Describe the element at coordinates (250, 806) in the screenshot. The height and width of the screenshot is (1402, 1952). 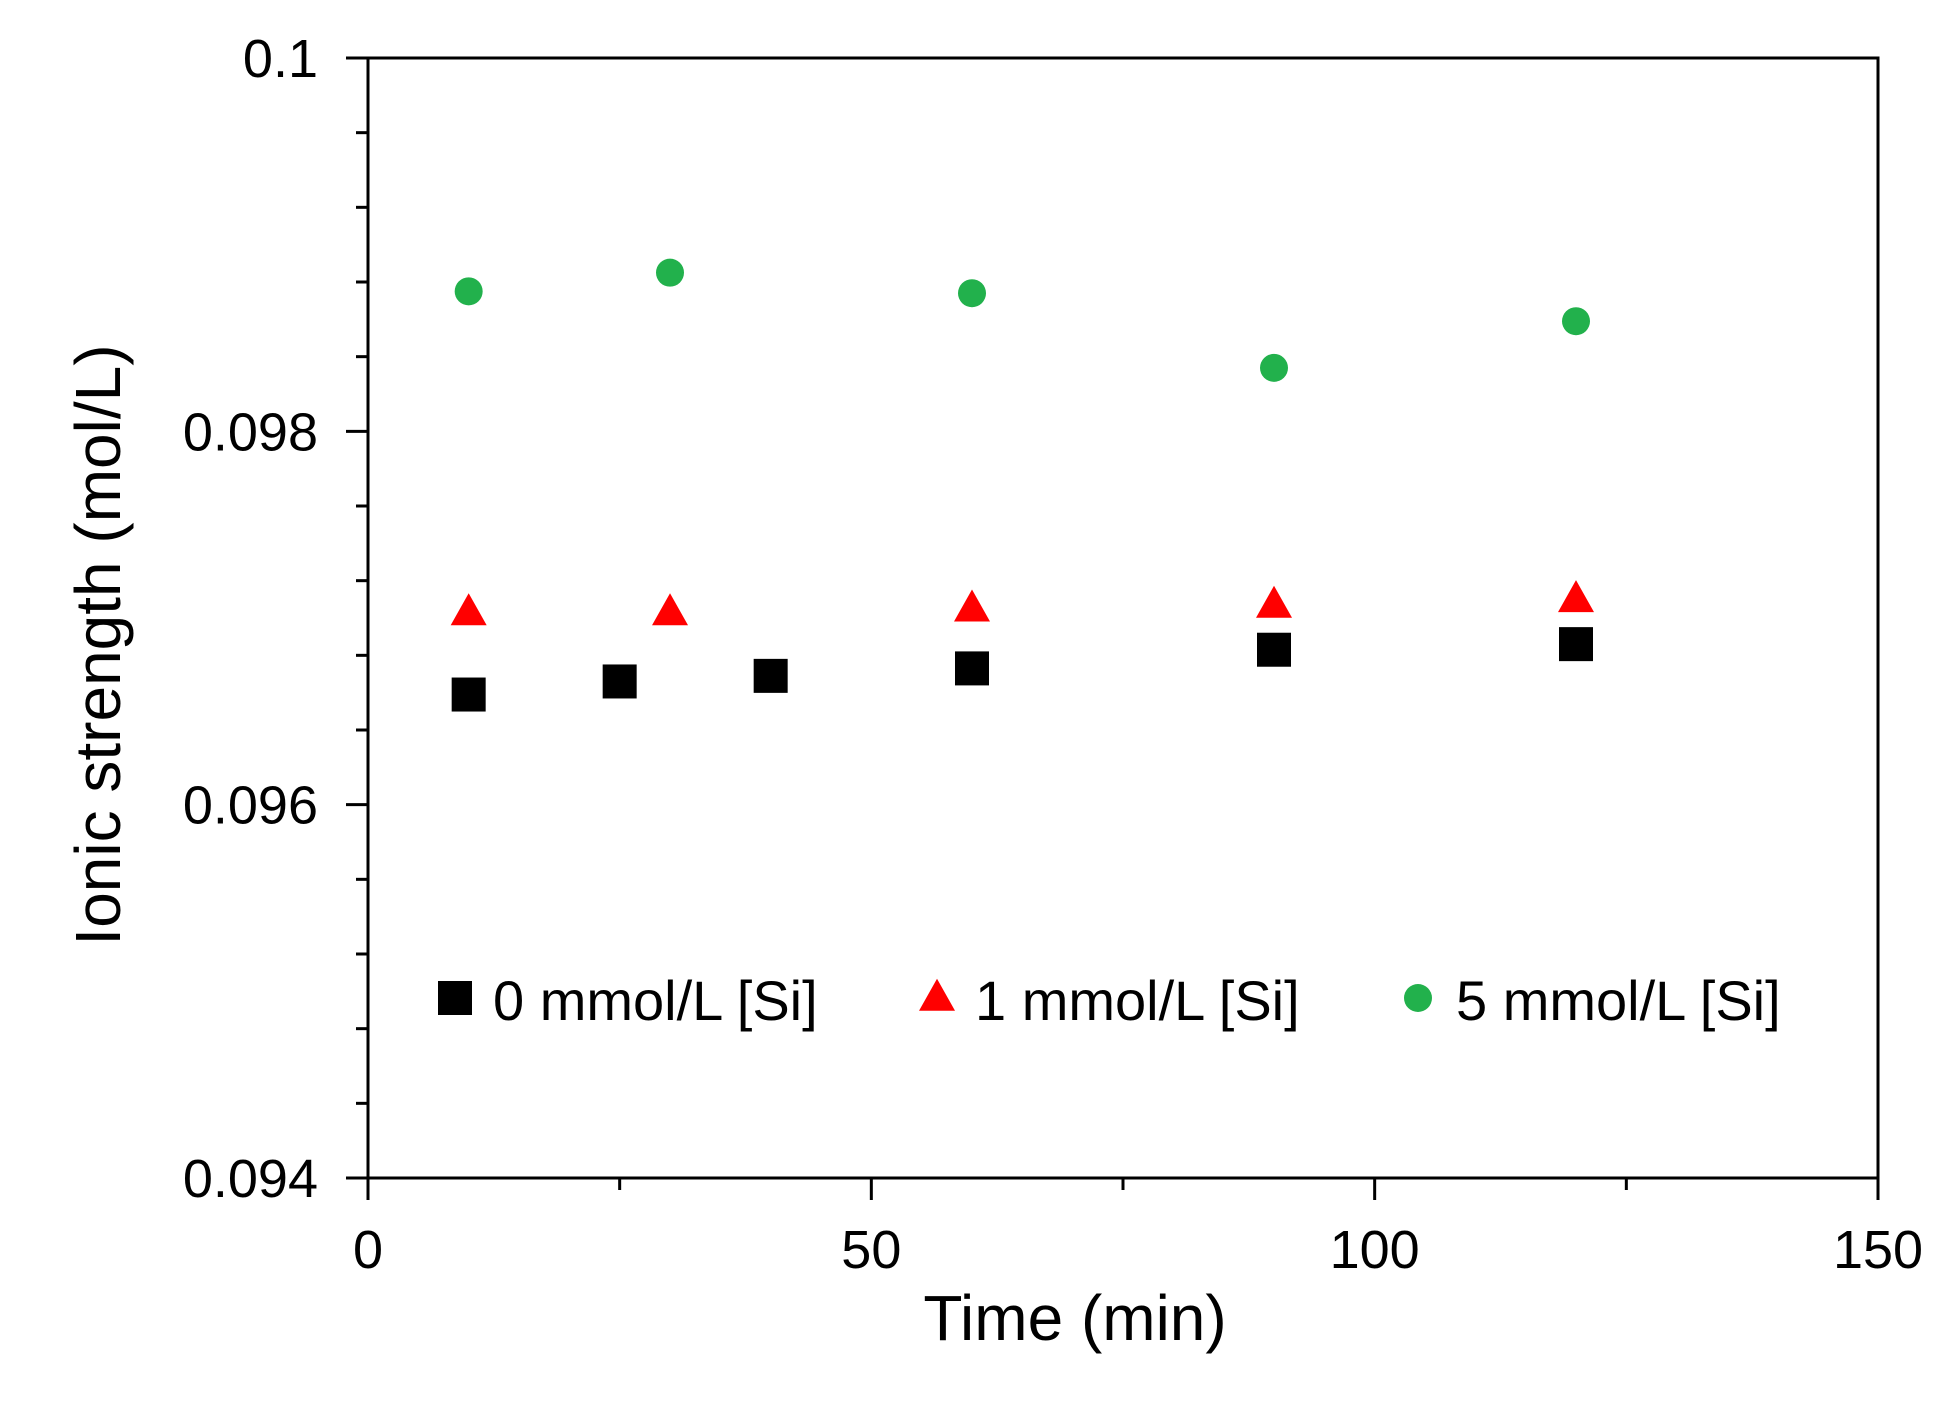
I see `y-tick-label: 0.096` at that location.